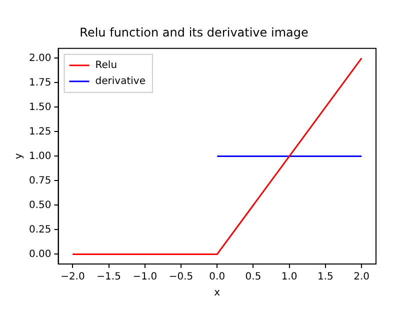 This screenshot has height=312, width=414. Describe the element at coordinates (145, 277) in the screenshot. I see `x-tick-label: −1.0` at that location.